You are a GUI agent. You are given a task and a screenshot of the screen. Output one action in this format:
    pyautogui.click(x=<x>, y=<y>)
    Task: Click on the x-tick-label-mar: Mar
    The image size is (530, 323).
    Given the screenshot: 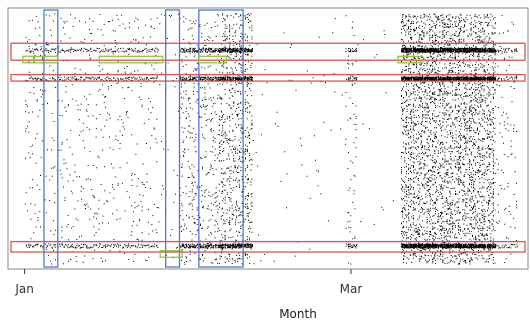 What is the action you would take?
    pyautogui.click(x=351, y=289)
    